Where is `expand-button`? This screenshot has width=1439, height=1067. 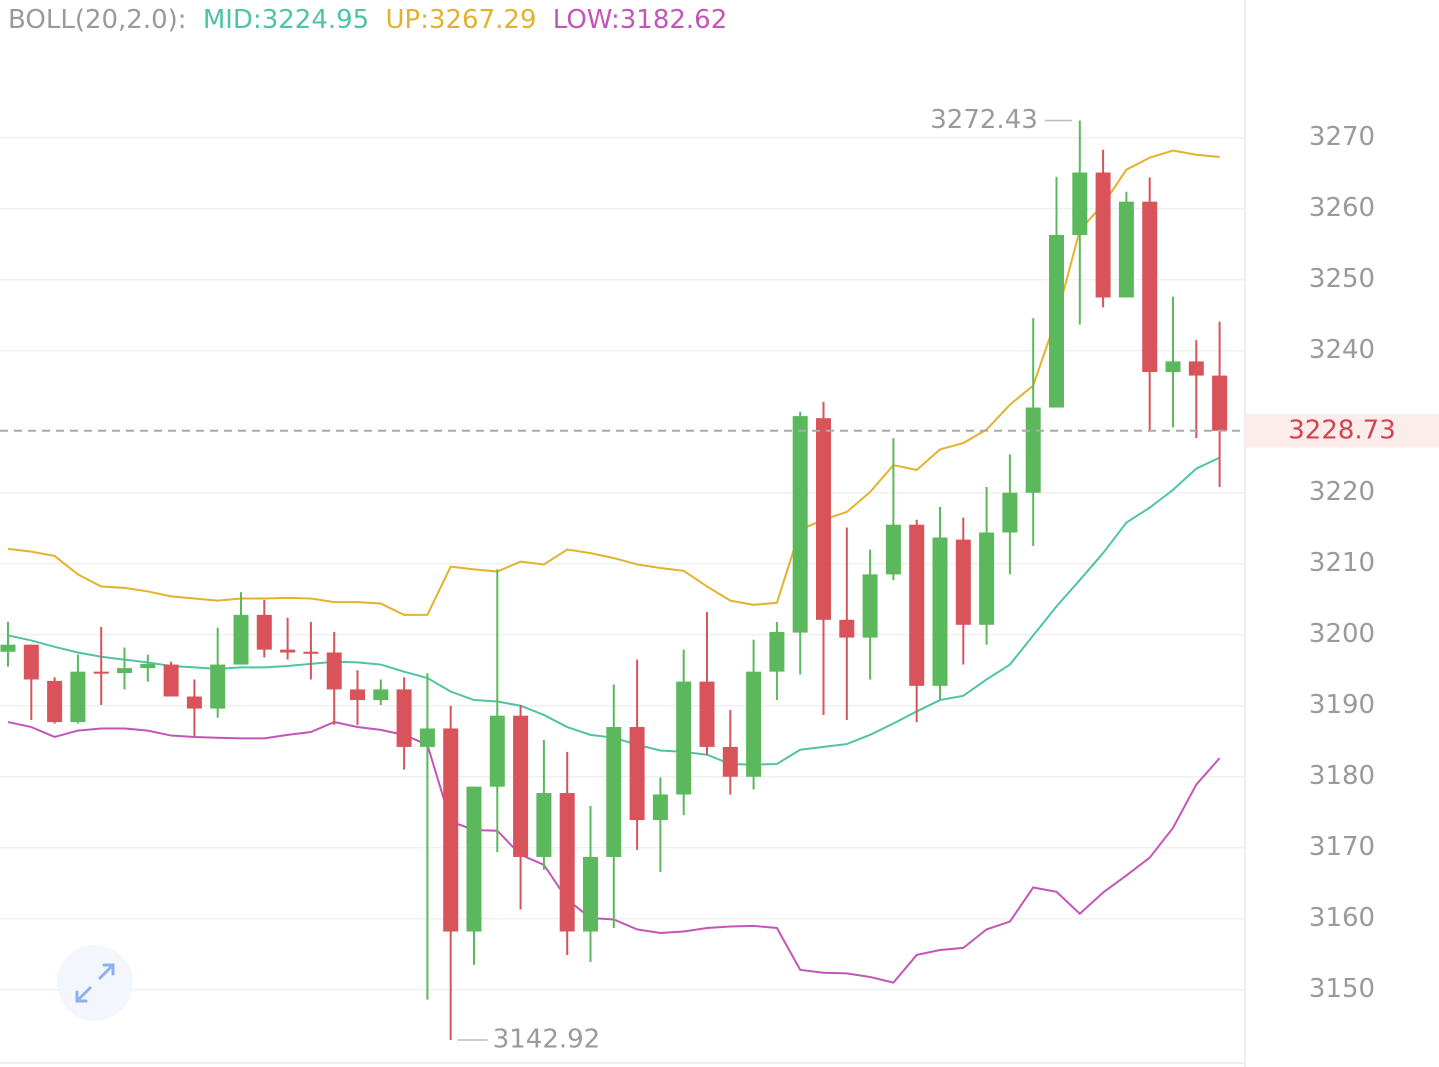
expand-button is located at coordinates (95, 983).